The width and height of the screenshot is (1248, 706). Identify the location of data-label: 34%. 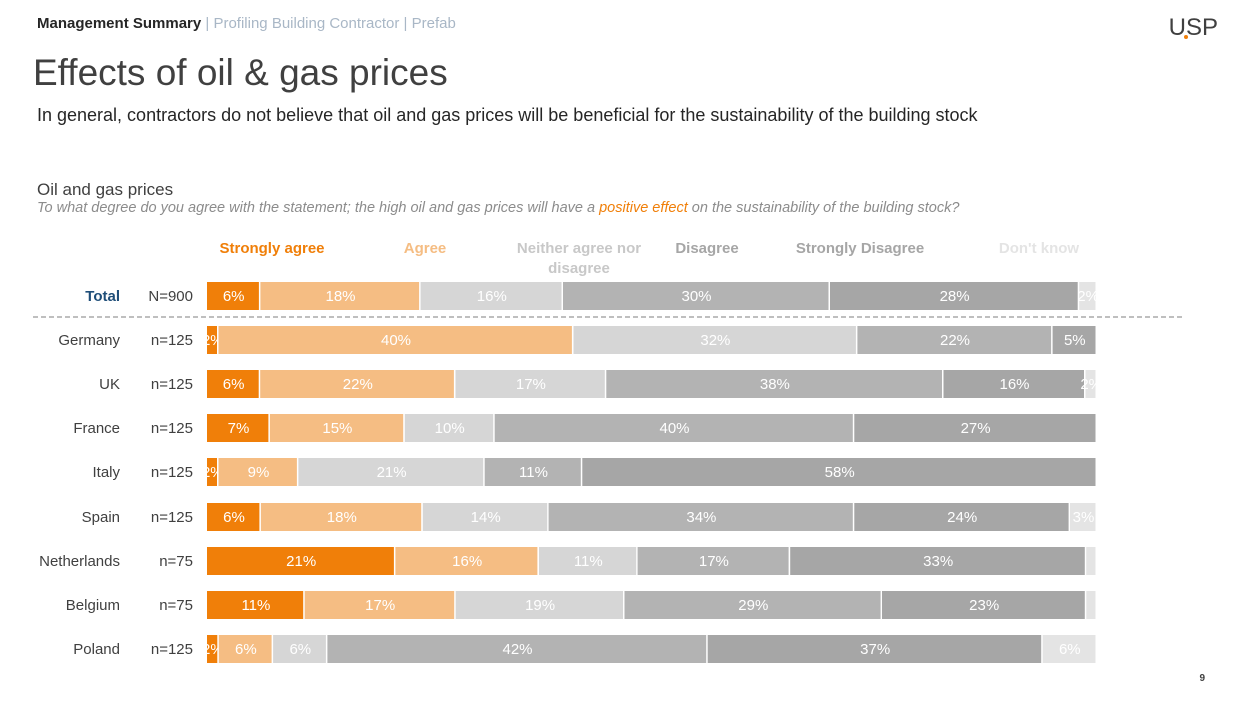
(701, 517).